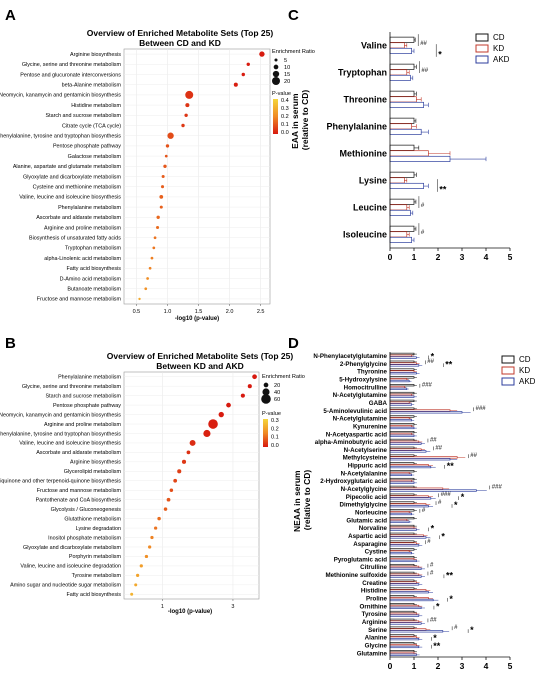 This screenshot has width=550, height=681. Describe the element at coordinates (287, 75) in the screenshot. I see `size-legend-label: 15` at that location.